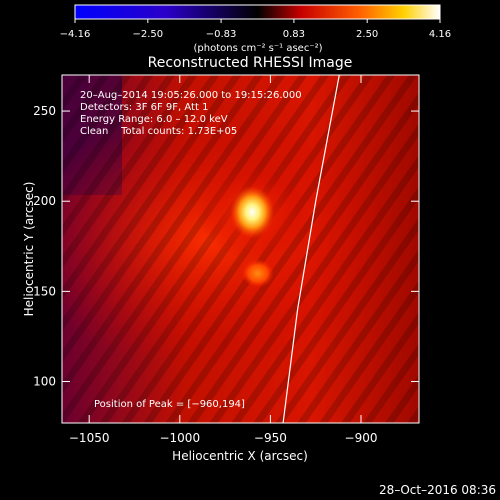 Image resolution: width=500 pixels, height=500 pixels. I want to click on annotation-energy: Energy Range: 6.0 – 12.0 keV, so click(154, 119).